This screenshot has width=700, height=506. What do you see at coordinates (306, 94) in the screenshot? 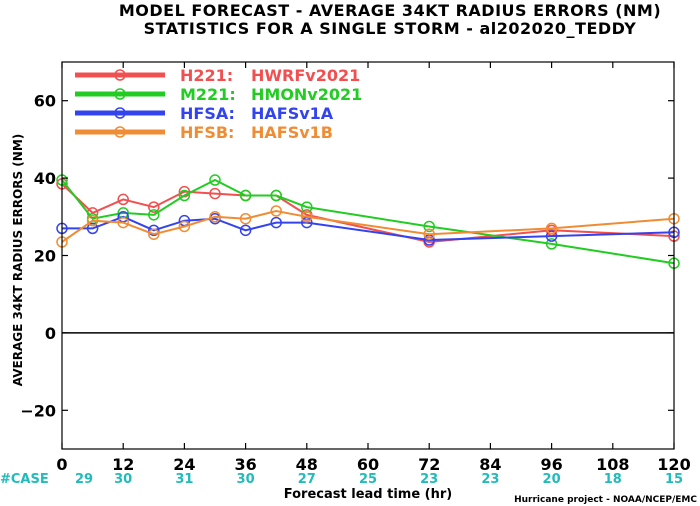
I see `legend-series-name: HMONv2021` at bounding box center [306, 94].